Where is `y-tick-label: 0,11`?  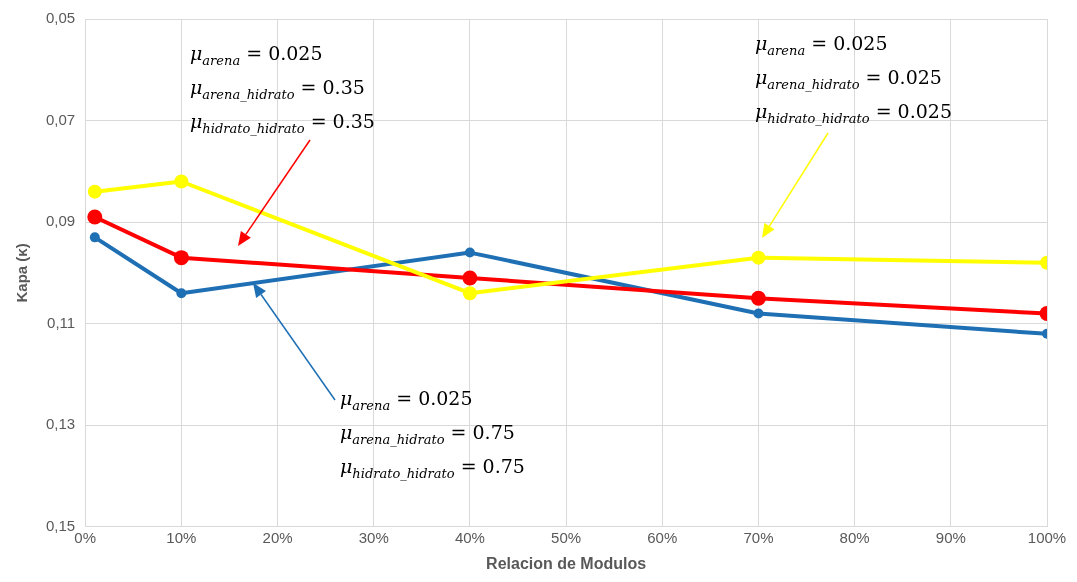
y-tick-label: 0,11 is located at coordinates (61, 322).